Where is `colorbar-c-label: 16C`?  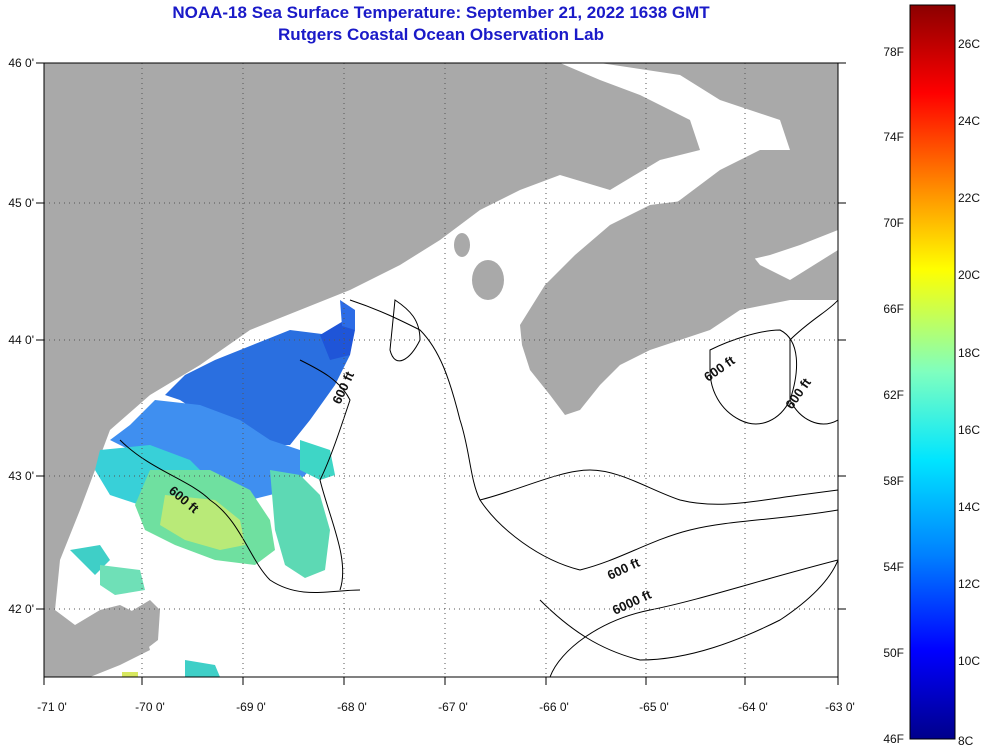 colorbar-c-label: 16C is located at coordinates (969, 430).